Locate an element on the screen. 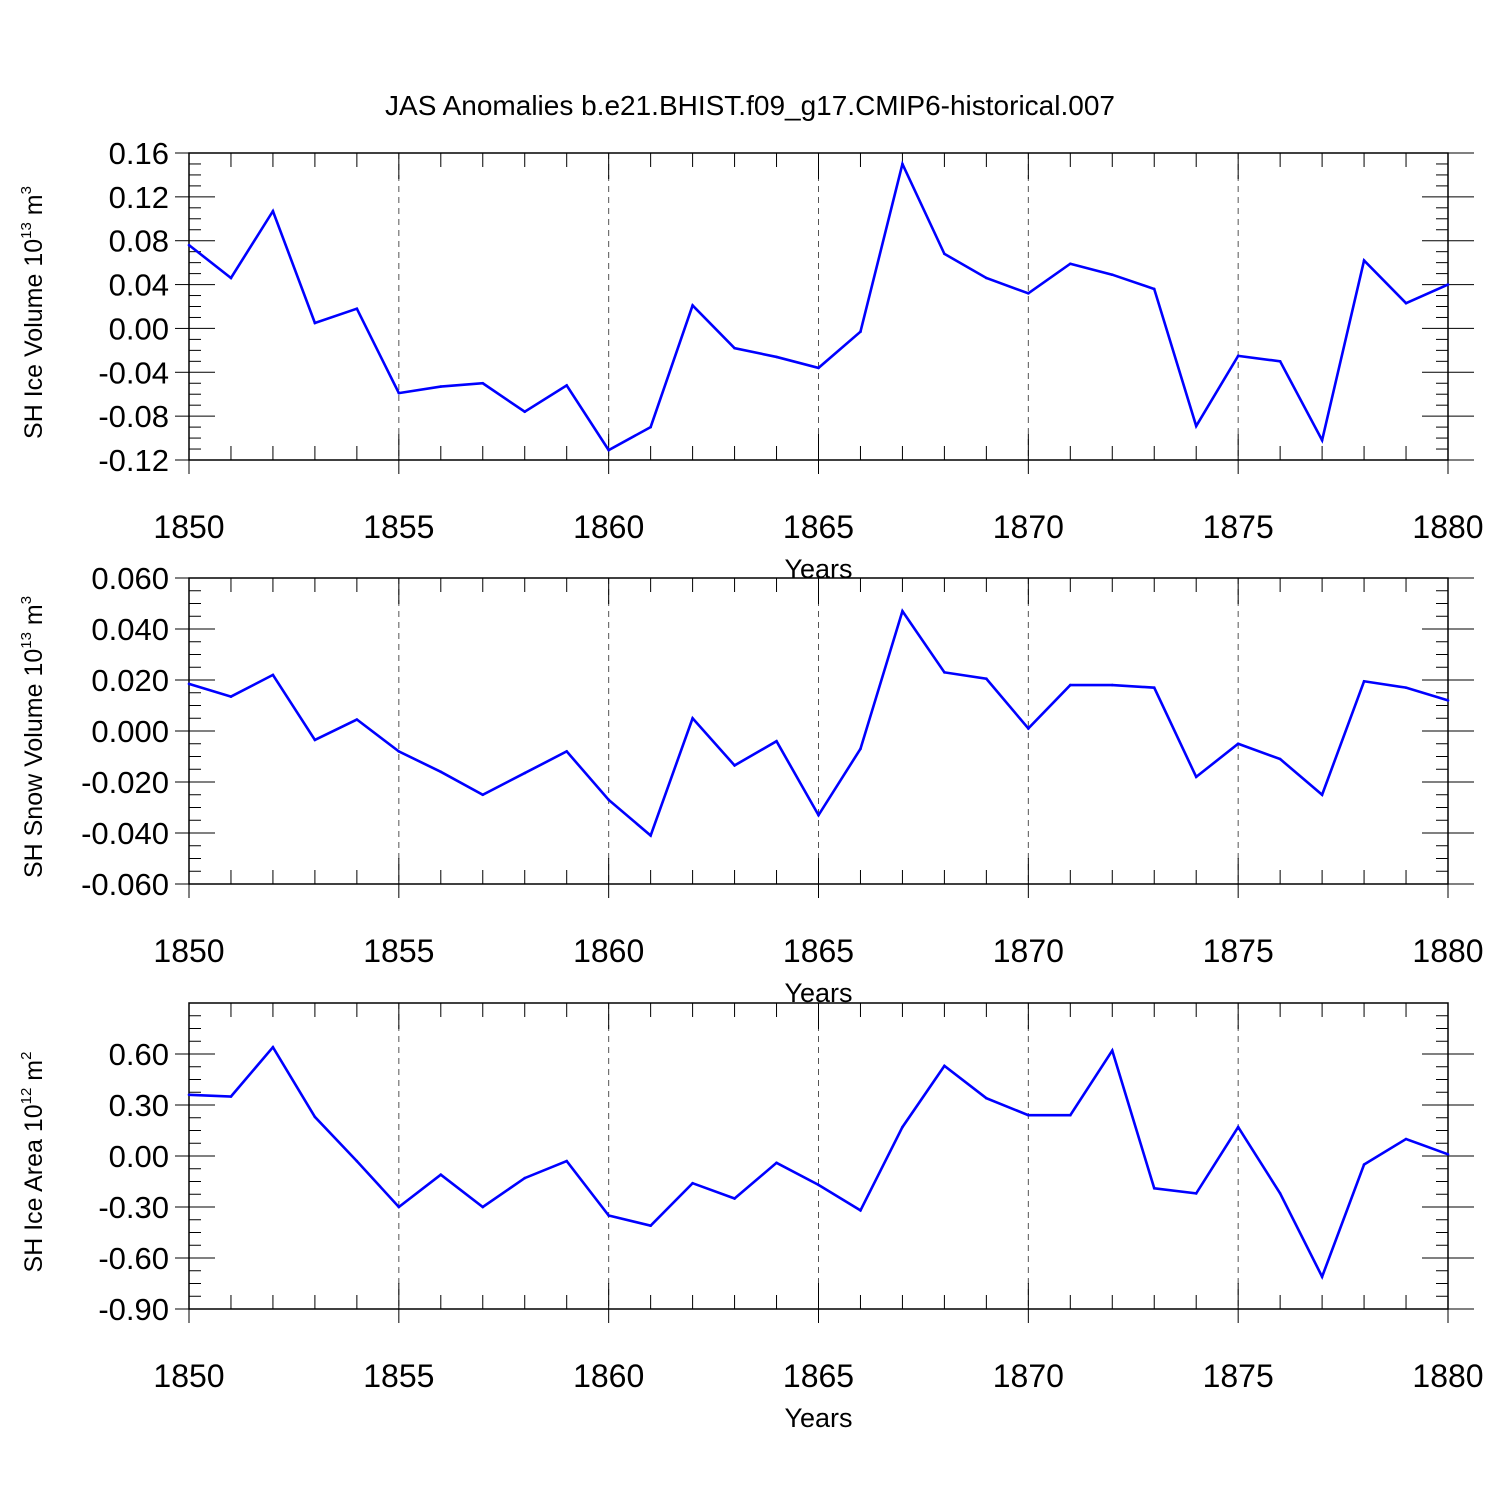  y-axis-label: SH Ice Volume 1013 m3 is located at coordinates (33, 312).